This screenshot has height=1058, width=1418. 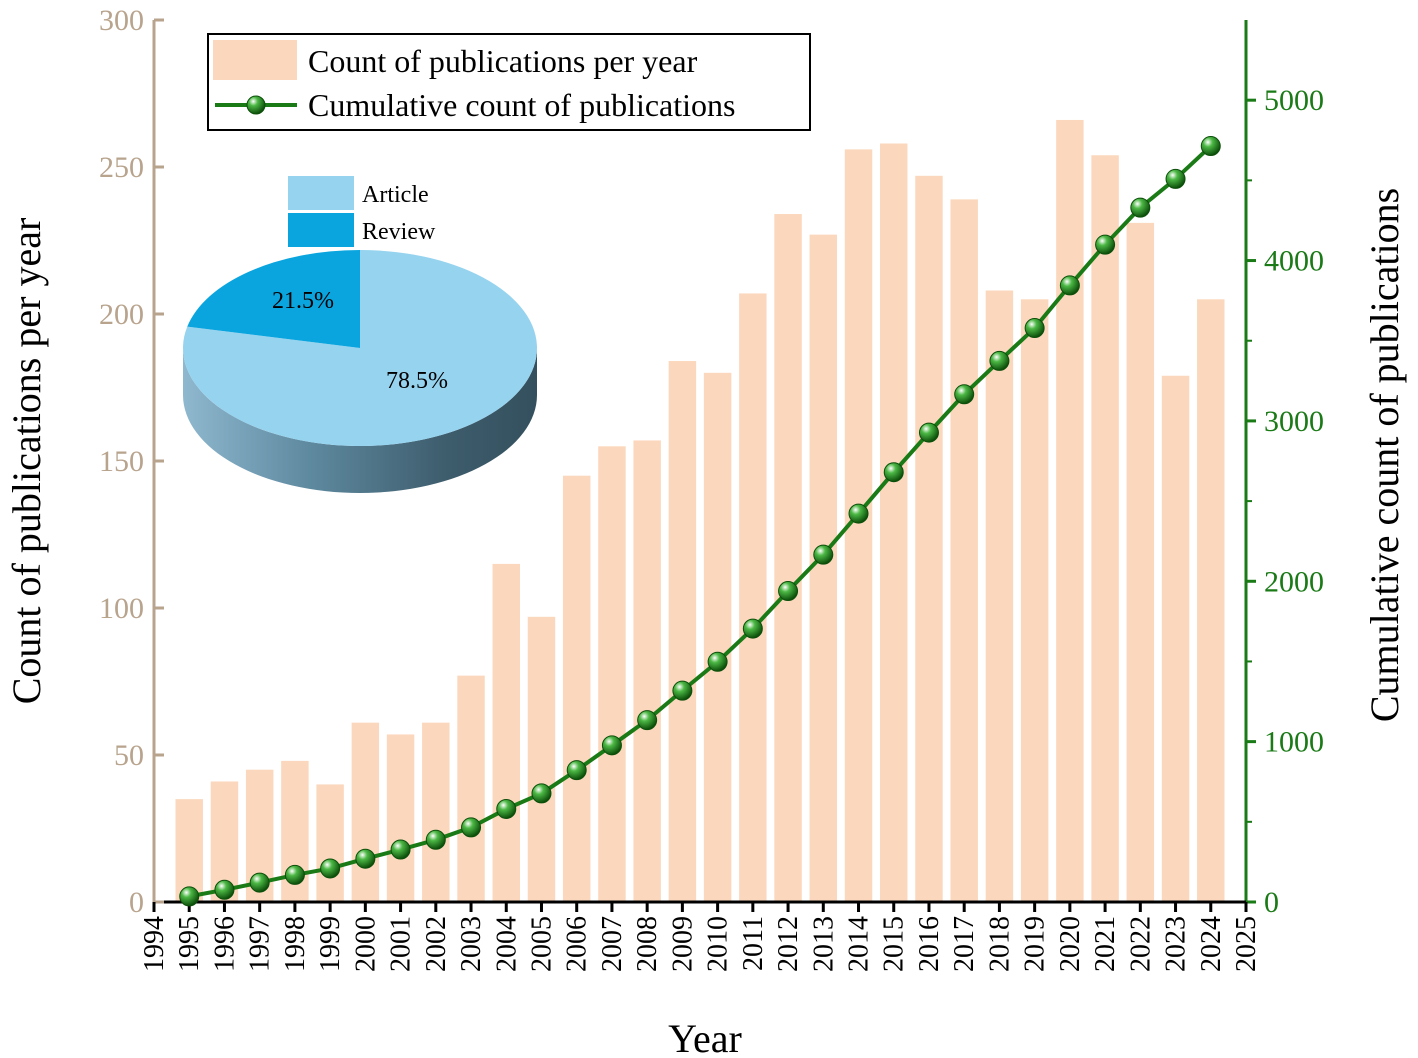 What do you see at coordinates (1105, 244) in the screenshot?
I see `cumulative-point-2021` at bounding box center [1105, 244].